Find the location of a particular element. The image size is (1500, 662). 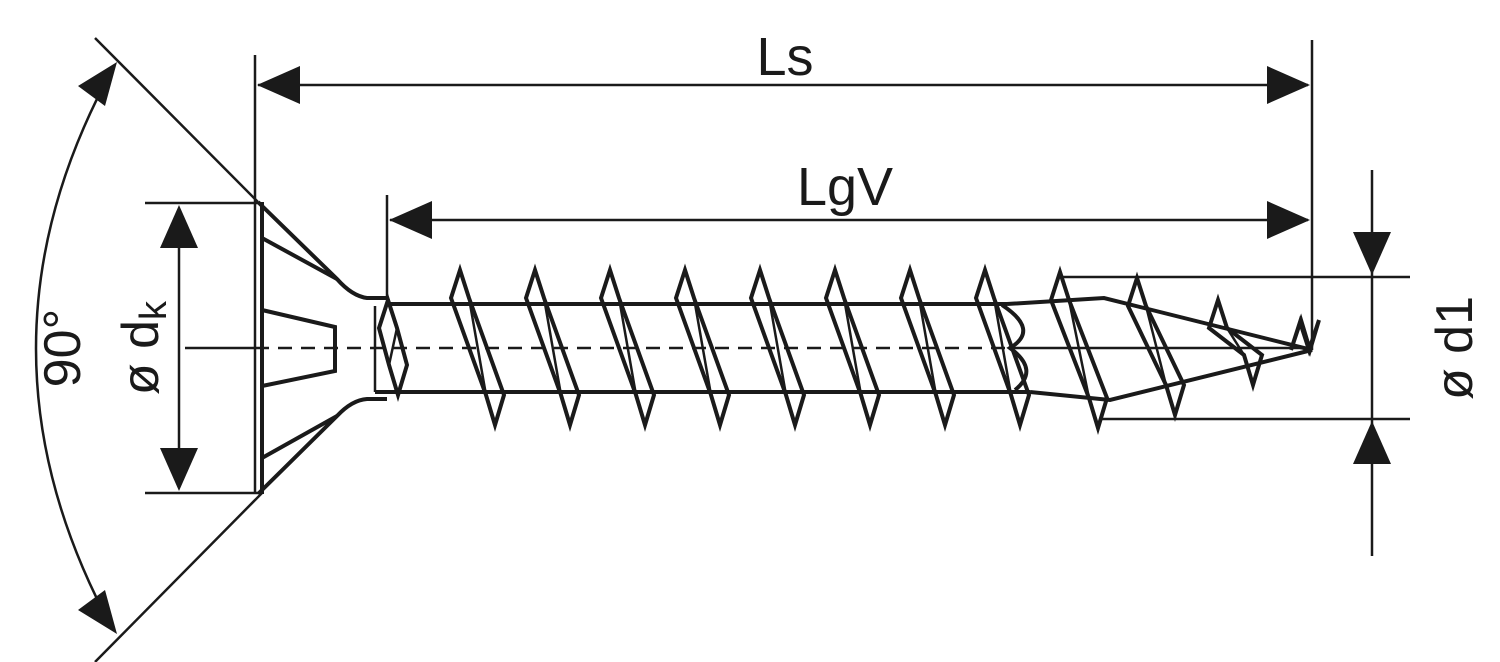

angle-arrow-top is located at coordinates (97, 84).